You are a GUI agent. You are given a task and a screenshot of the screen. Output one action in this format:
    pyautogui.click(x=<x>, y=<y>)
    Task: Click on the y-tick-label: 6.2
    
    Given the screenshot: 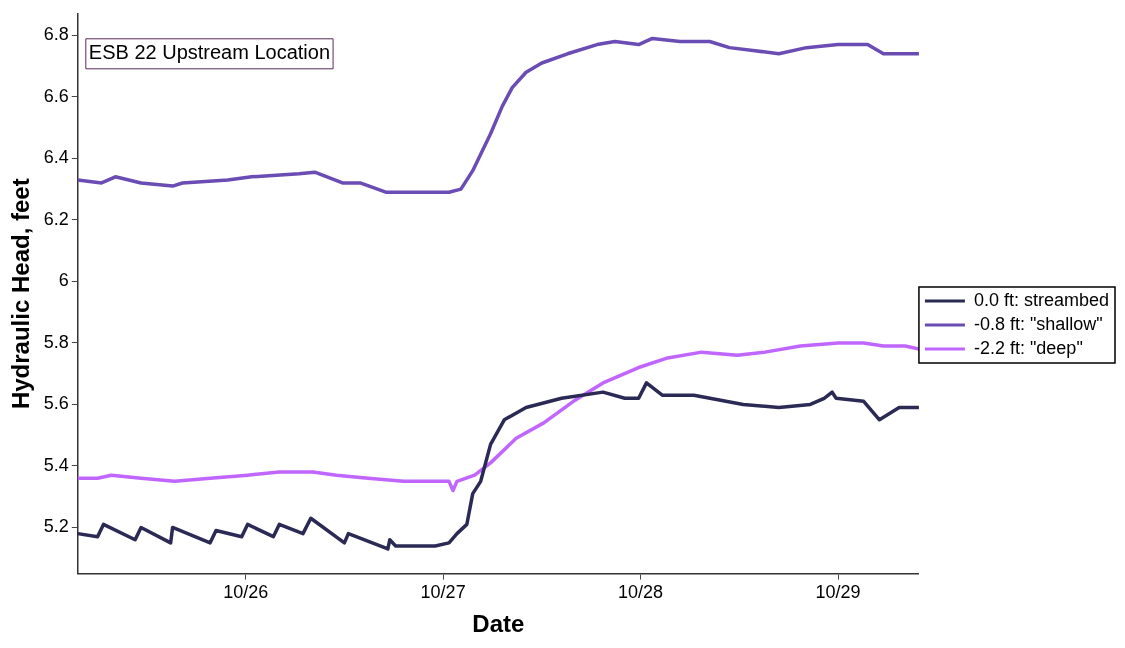 What is the action you would take?
    pyautogui.click(x=56, y=218)
    